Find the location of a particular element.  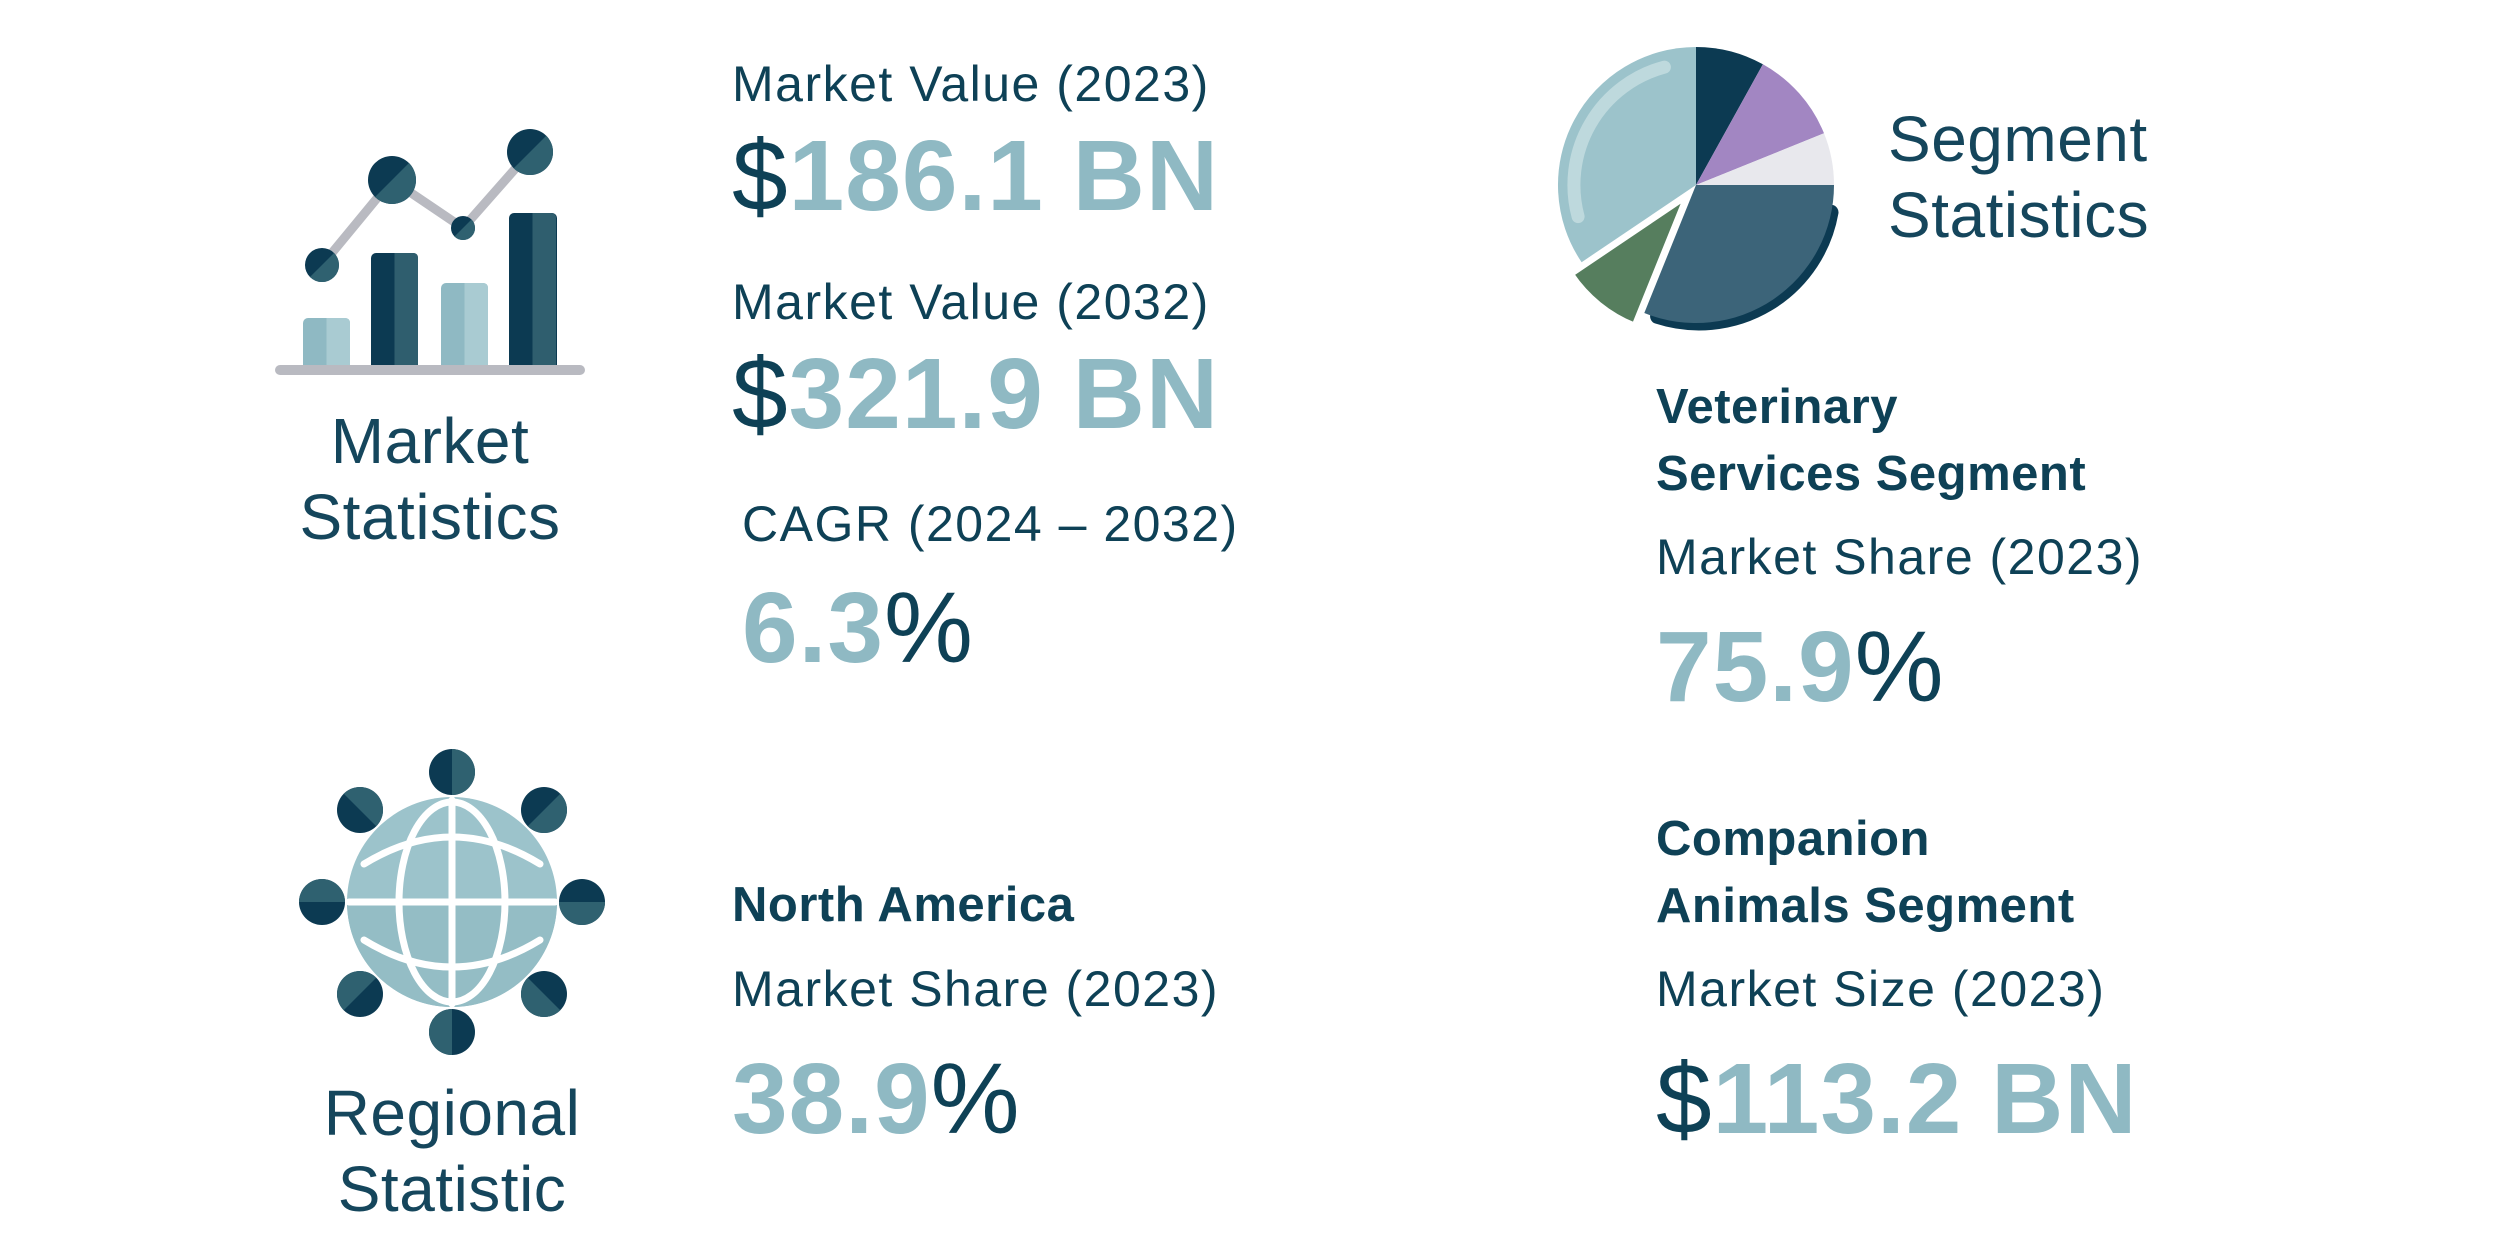

regional-statistic-title: Regional Statistic is located at coordinates (452, 1151).